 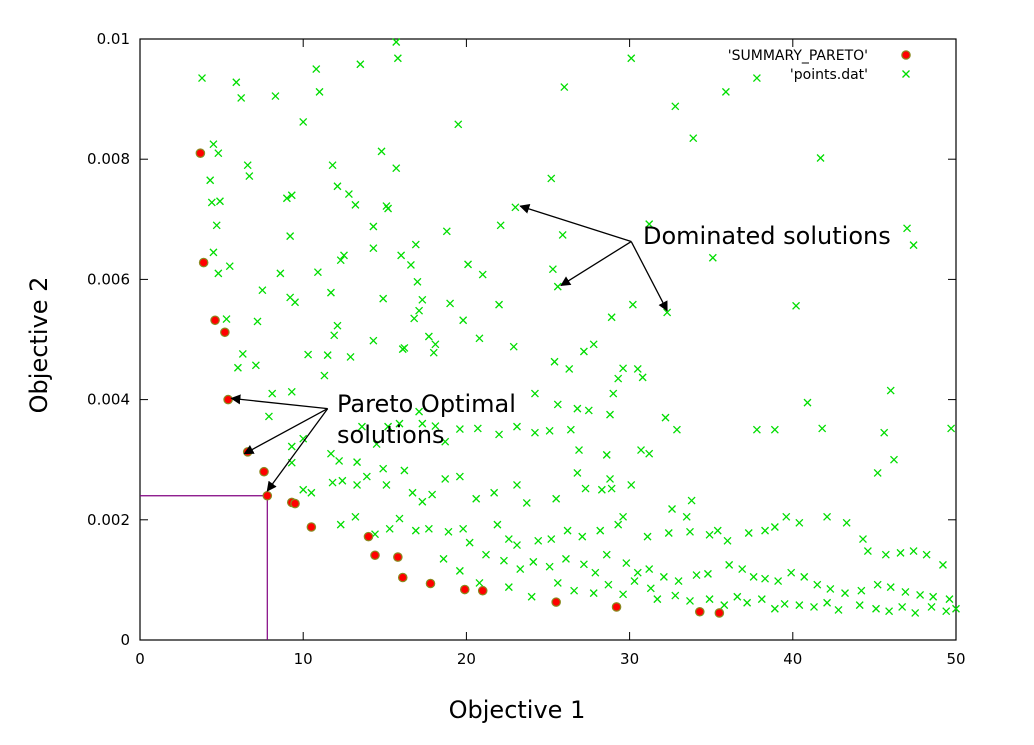 I want to click on annotation-dominated-label: Dominated solutions, so click(x=767, y=236).